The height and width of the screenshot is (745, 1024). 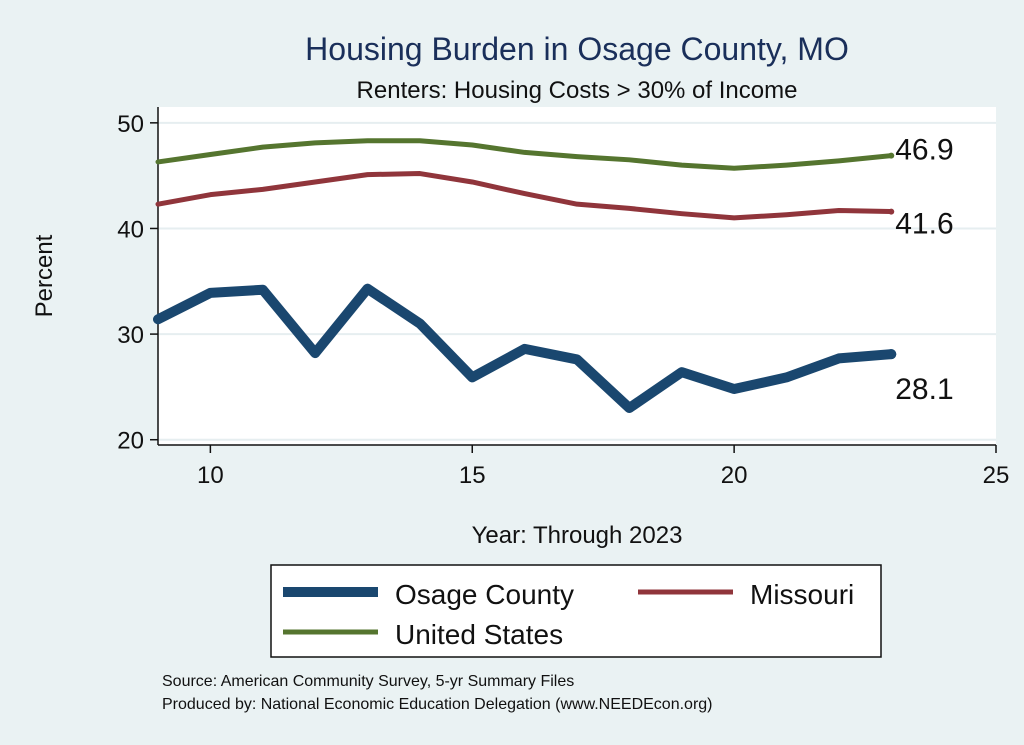 What do you see at coordinates (577, 90) in the screenshot?
I see `chart-subtitle: Renters: Housing Costs > 30% of Income` at bounding box center [577, 90].